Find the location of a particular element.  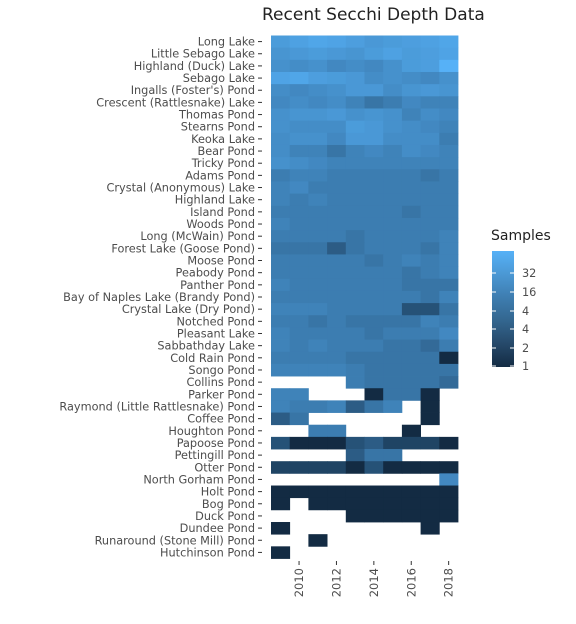

x-tick-label: 2010 is located at coordinates (299, 582).